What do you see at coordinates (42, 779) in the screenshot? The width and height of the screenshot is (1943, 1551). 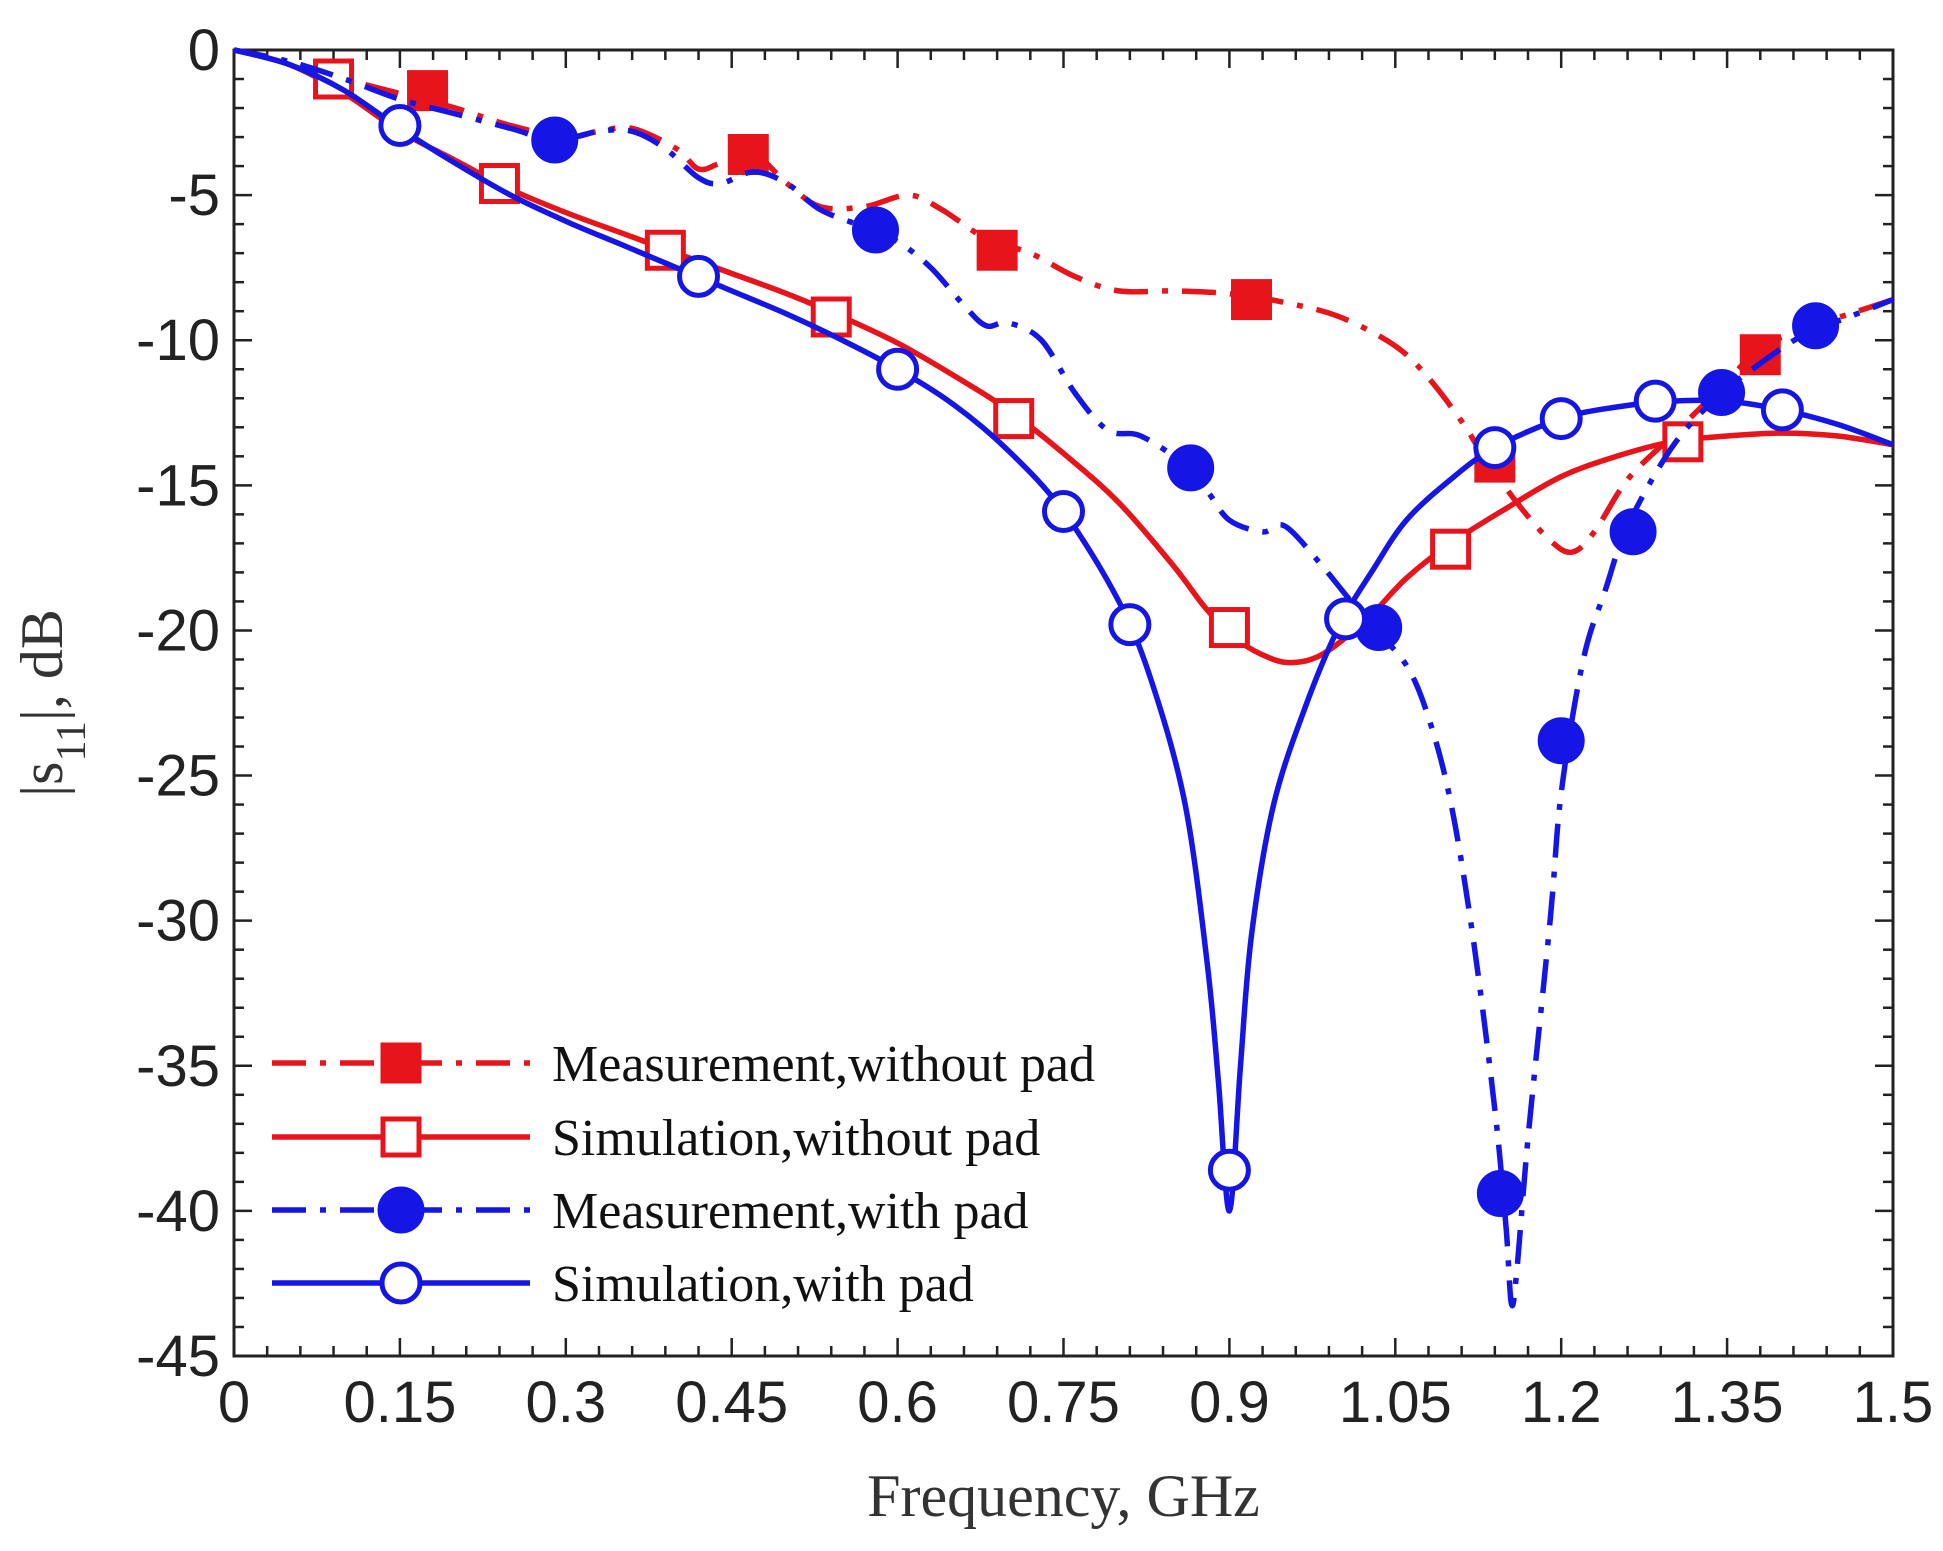 I see `y-axis-label-main: |s` at bounding box center [42, 779].